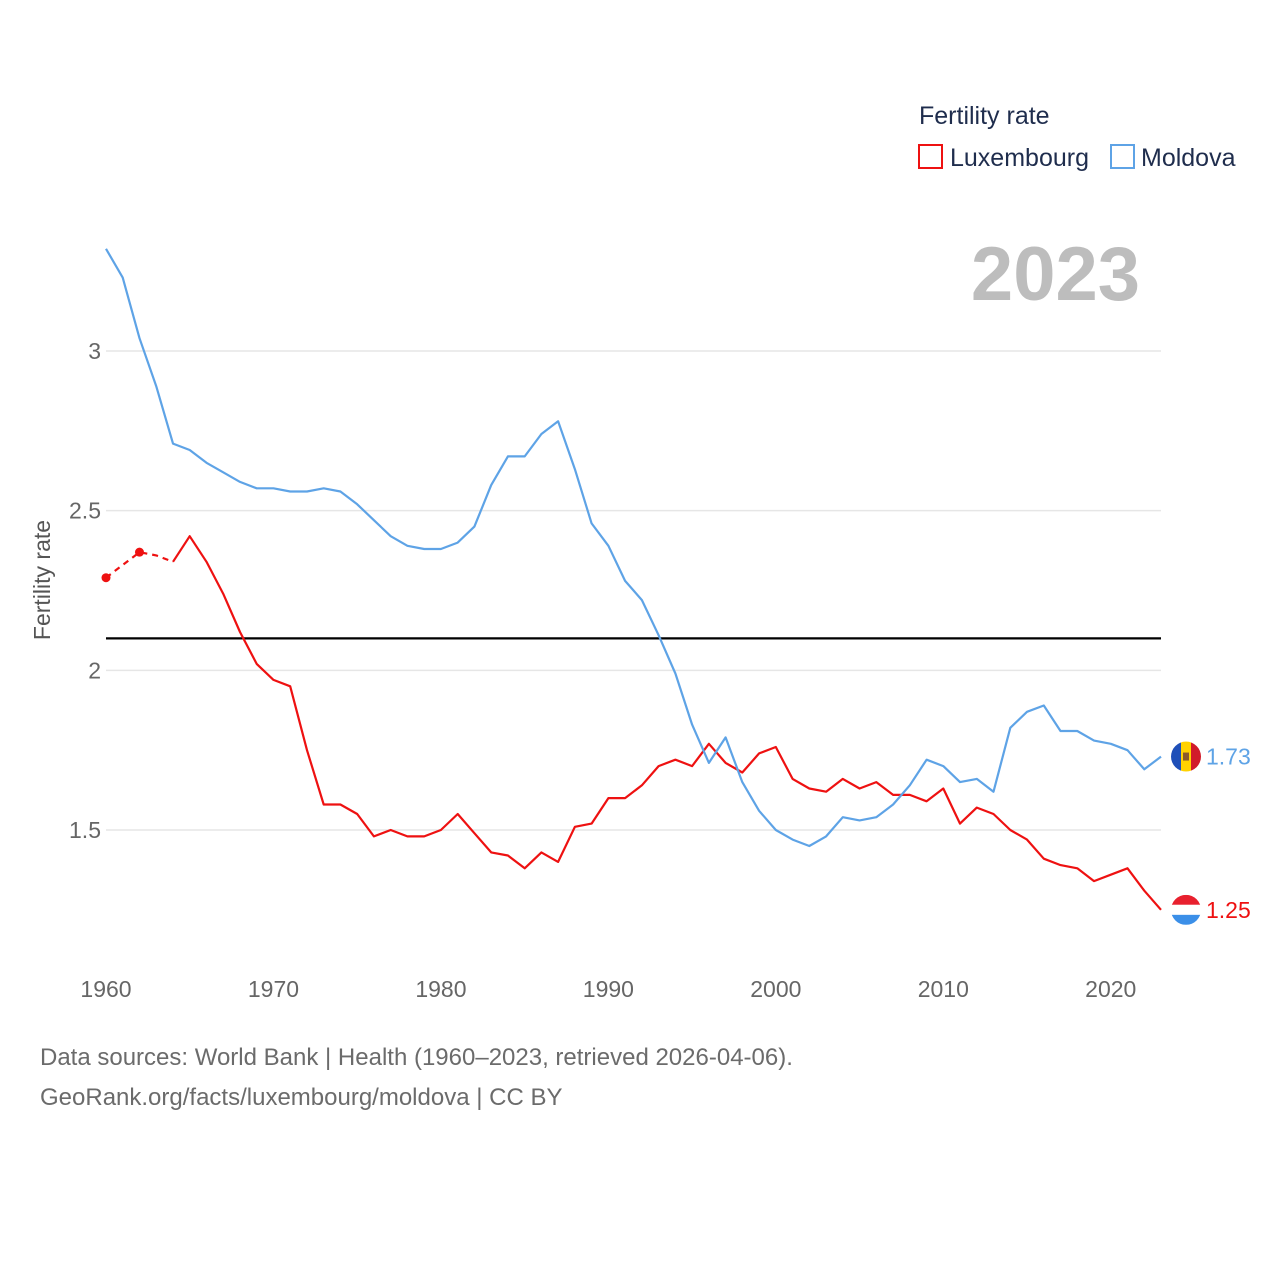  Describe the element at coordinates (930, 156) in the screenshot. I see `legend-swatch-luxembourg` at that location.